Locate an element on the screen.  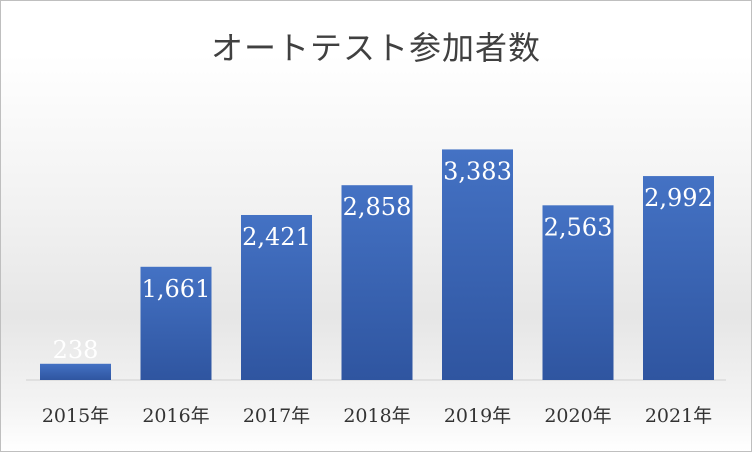
x-tick-label-5: 2019年 is located at coordinates (477, 416).